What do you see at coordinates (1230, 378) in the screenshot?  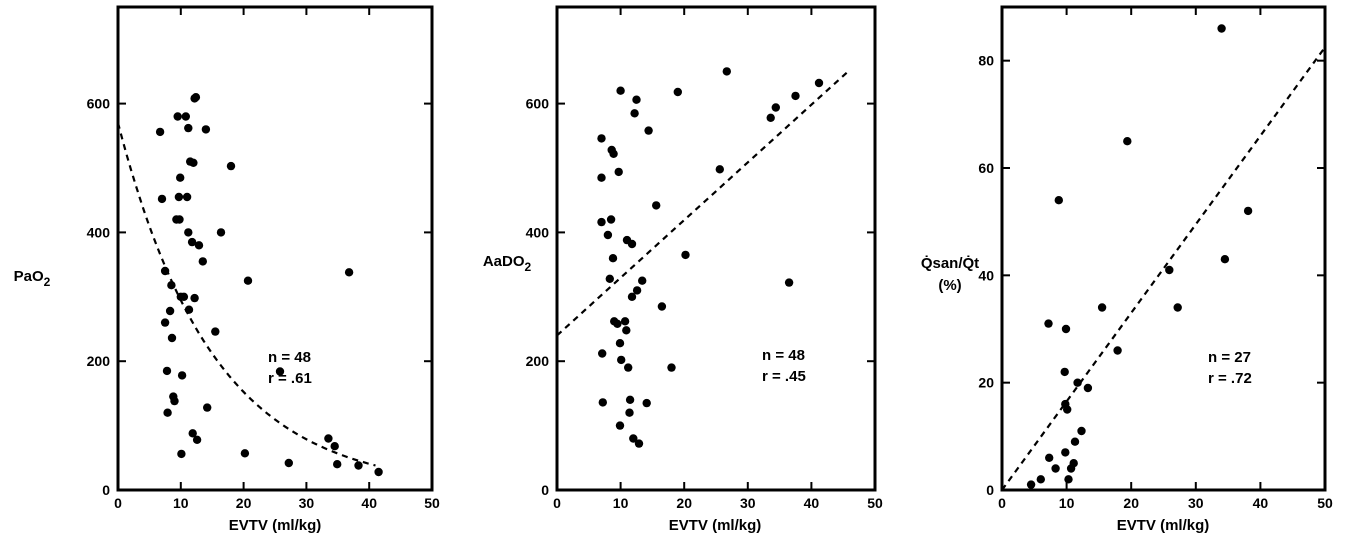 I see `stat-r: r = .72` at bounding box center [1230, 378].